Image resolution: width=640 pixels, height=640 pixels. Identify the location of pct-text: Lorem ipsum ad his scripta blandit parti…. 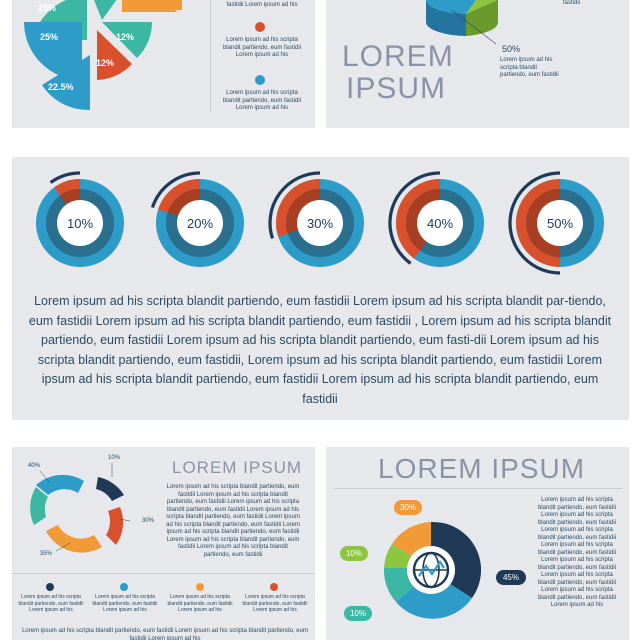
(529, 67).